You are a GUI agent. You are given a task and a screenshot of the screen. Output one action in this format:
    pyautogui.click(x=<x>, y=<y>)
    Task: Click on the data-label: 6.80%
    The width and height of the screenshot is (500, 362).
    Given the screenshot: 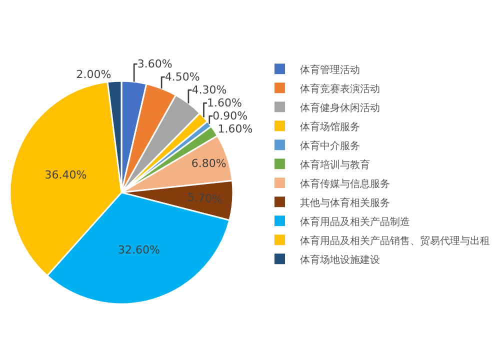 What is the action you would take?
    pyautogui.click(x=208, y=163)
    